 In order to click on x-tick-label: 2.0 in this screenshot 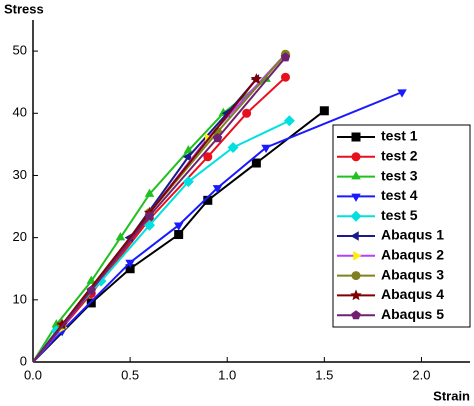, I will do `click(421, 374)`.